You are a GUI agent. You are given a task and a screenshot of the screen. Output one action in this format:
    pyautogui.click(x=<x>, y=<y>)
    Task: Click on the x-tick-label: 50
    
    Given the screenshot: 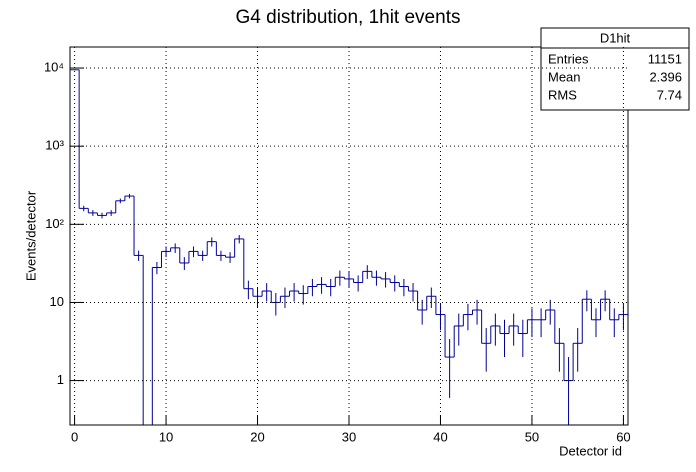 What is the action you would take?
    pyautogui.click(x=532, y=436)
    